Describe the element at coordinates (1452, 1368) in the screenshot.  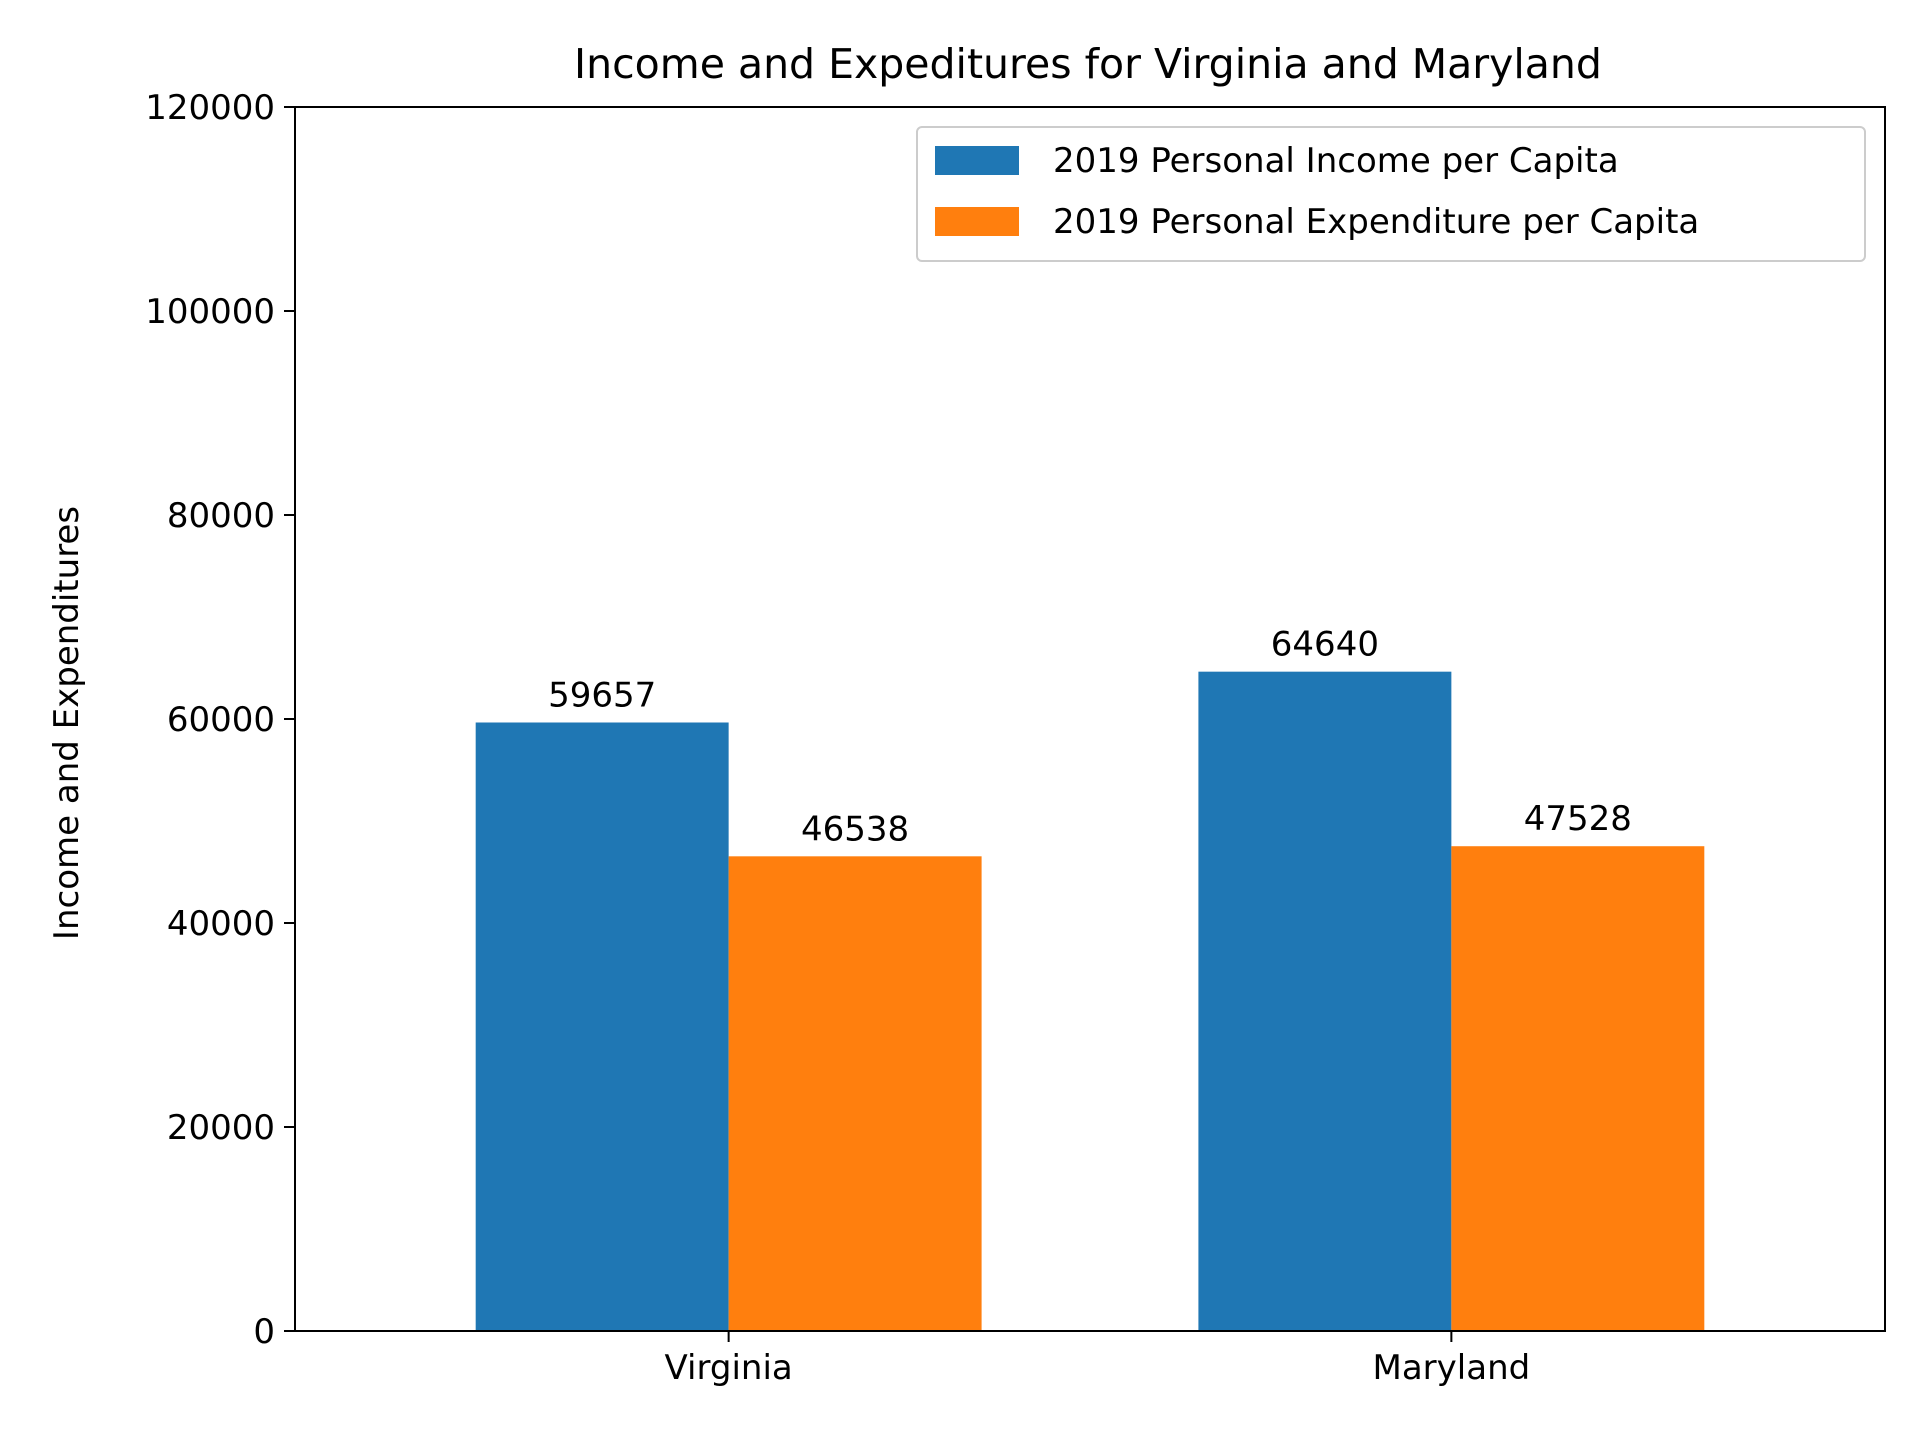
I see `x-tick-label-maryland: Maryland` at that location.